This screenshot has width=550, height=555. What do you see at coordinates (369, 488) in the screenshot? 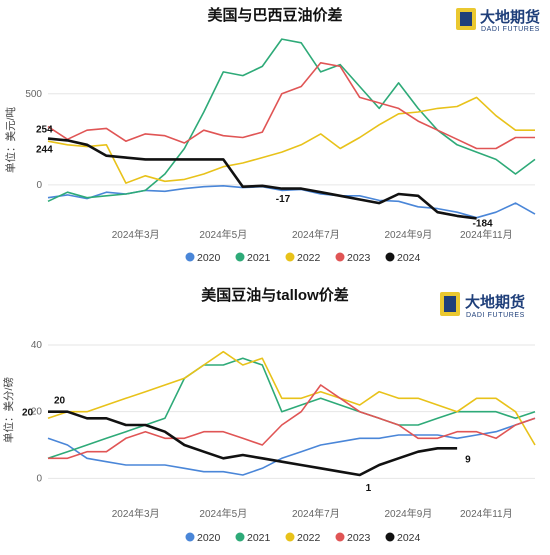
I see `data-label: 1` at bounding box center [369, 488].